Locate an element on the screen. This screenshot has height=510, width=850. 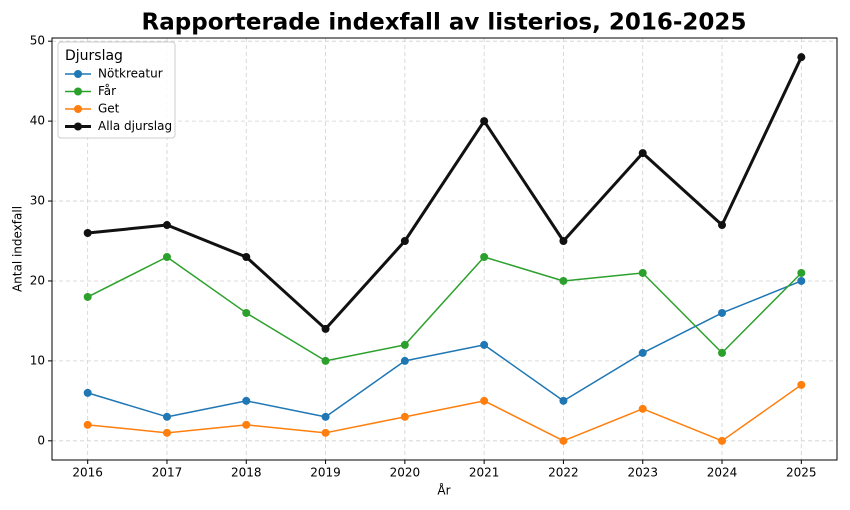
y-tick-label: 30 is located at coordinates (37, 201).